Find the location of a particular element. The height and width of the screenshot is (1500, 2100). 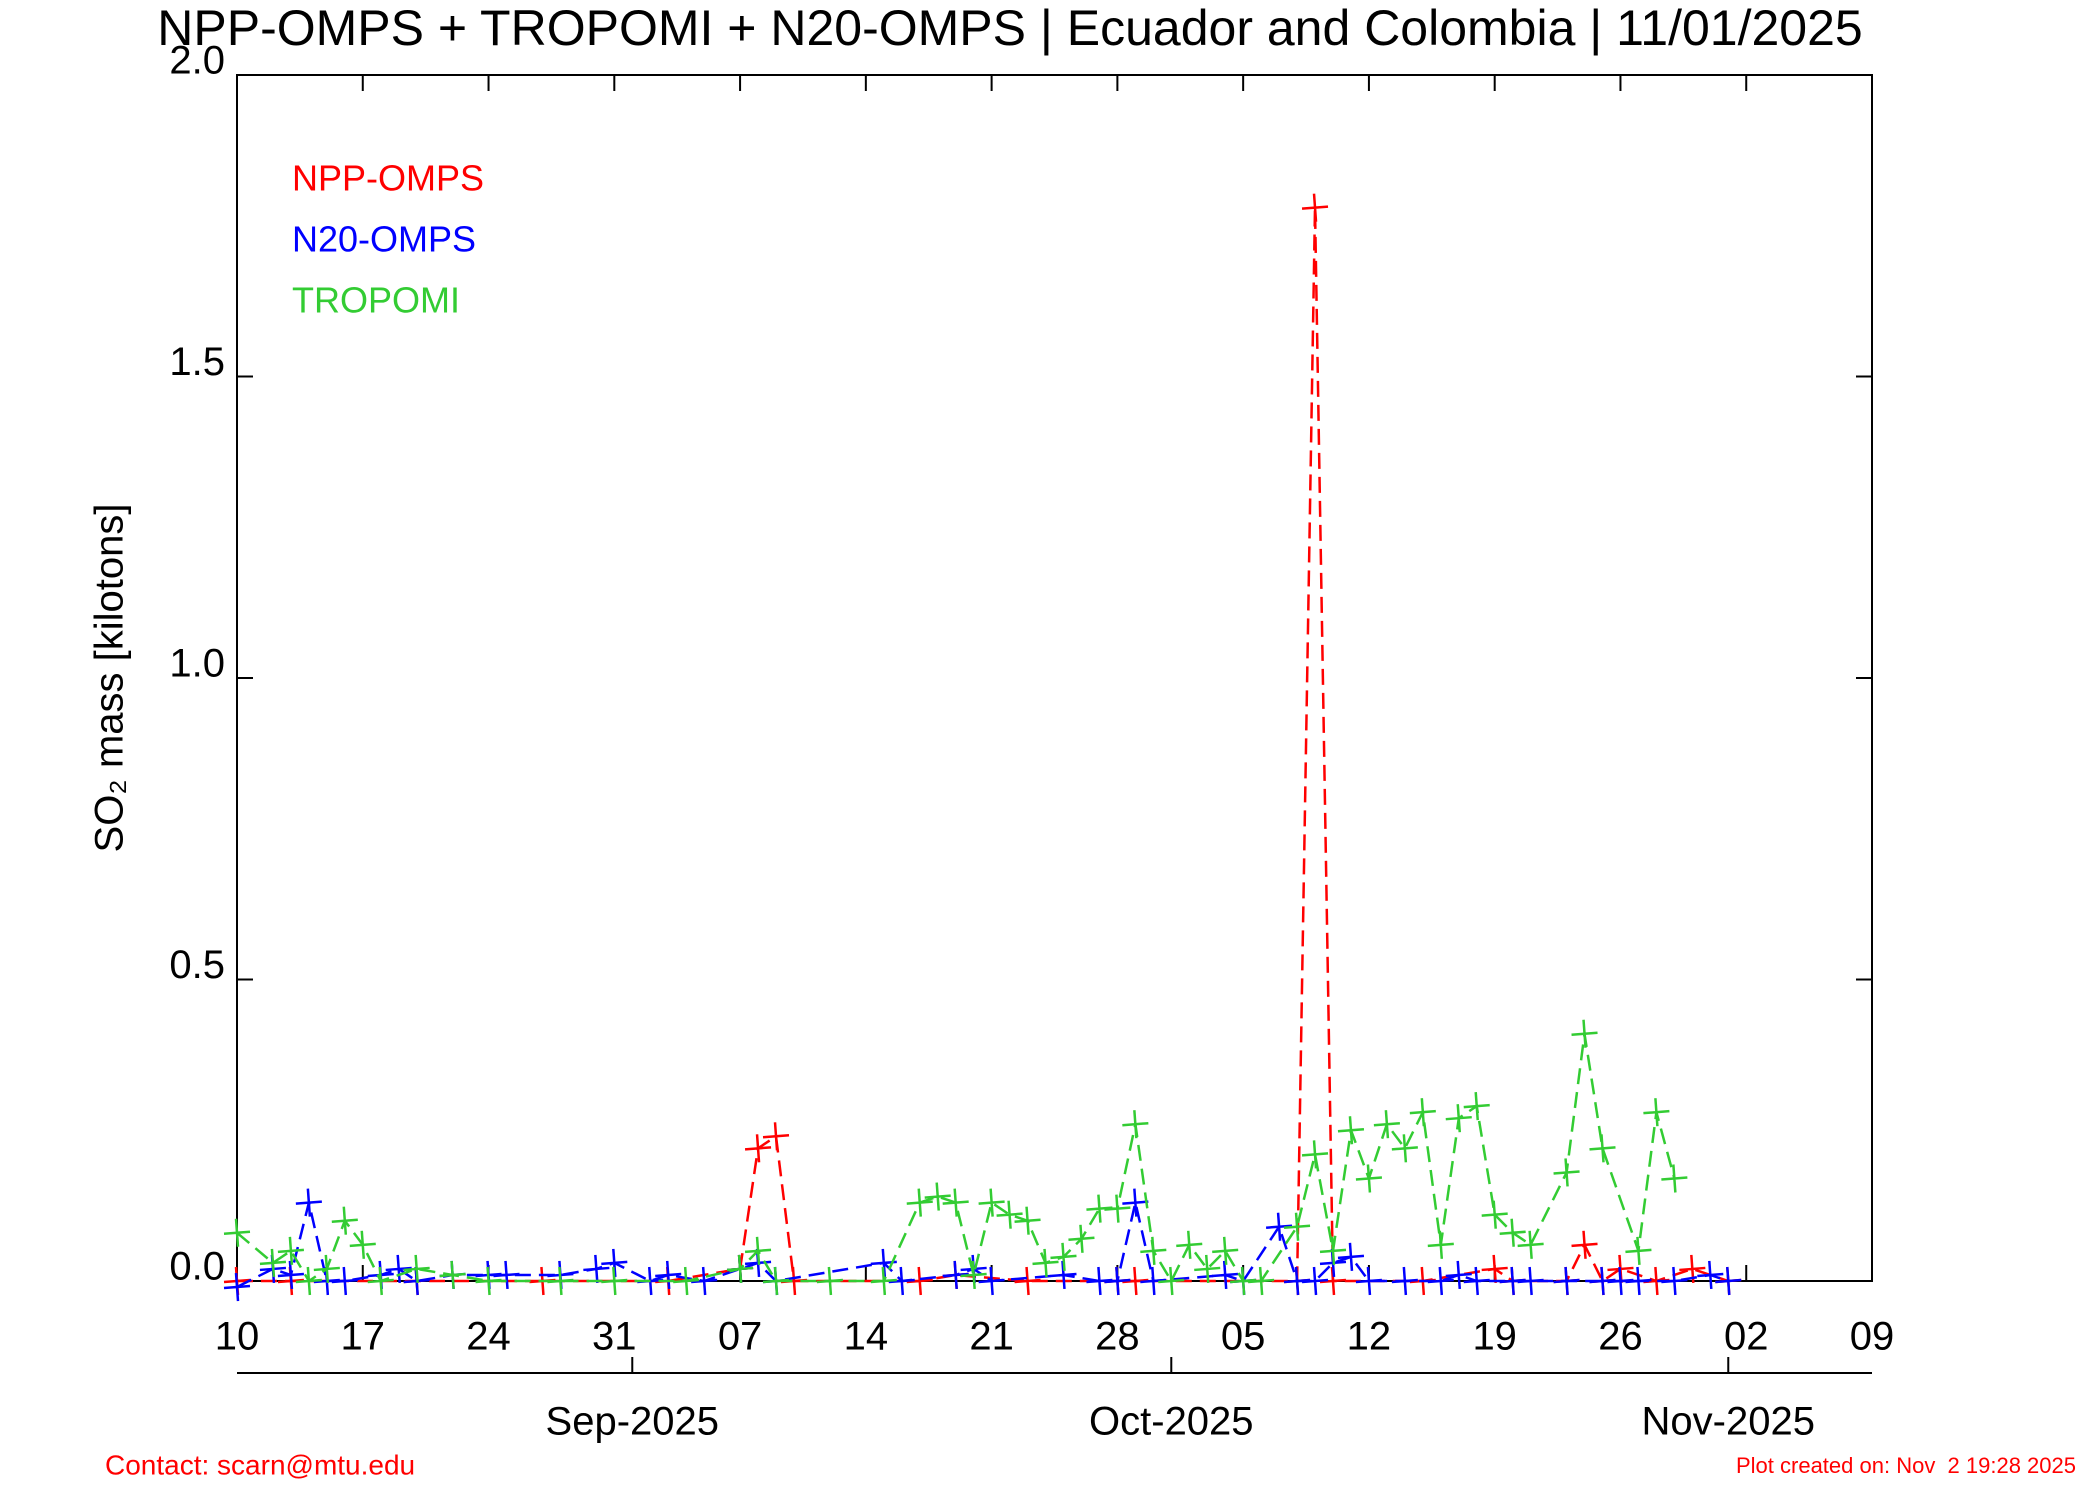

legend-label: N20-OMPS is located at coordinates (384, 239).